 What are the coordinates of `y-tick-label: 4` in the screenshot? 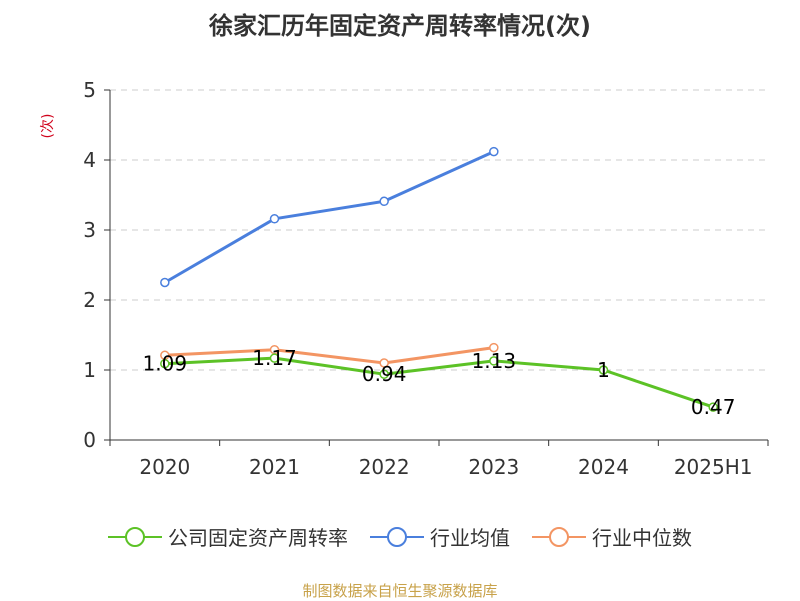 It's located at (89, 160).